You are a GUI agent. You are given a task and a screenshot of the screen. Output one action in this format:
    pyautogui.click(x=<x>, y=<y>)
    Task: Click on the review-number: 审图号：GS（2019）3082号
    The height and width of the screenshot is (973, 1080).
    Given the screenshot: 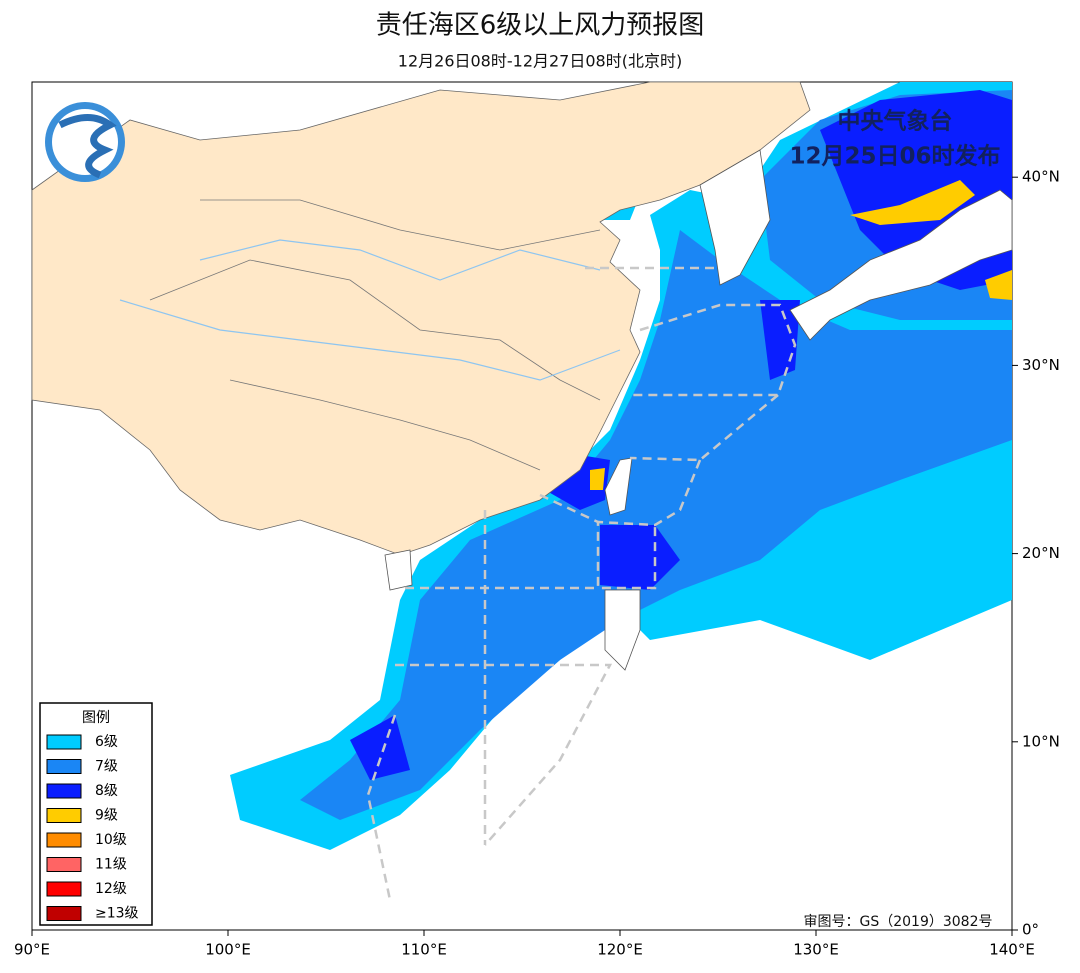 What is the action you would take?
    pyautogui.click(x=898, y=922)
    